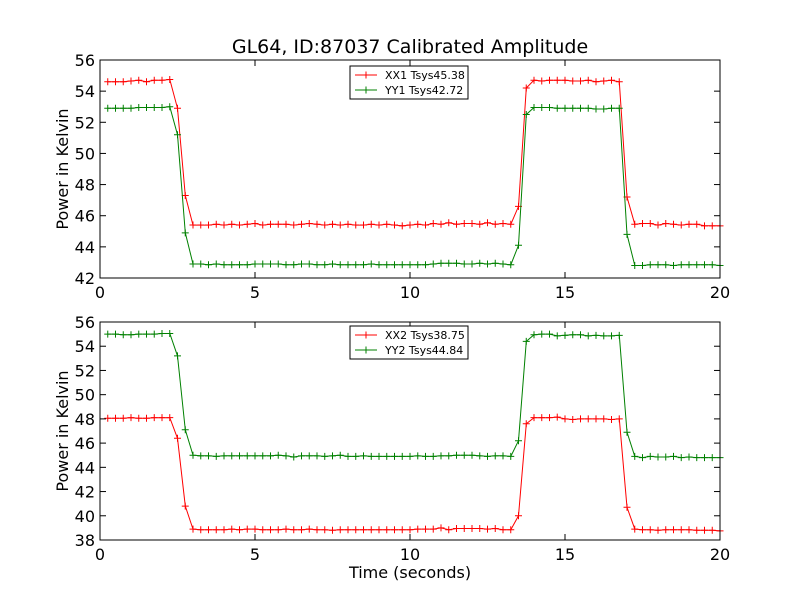  What do you see at coordinates (255, 554) in the screenshot?
I see `x-tick-label: 5` at bounding box center [255, 554].